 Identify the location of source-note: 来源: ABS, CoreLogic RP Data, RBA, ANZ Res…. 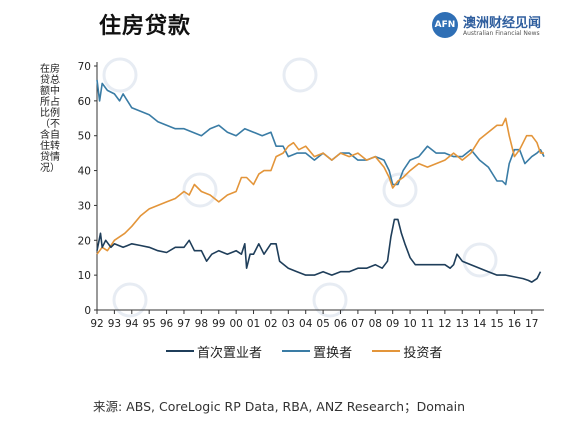
(279, 406).